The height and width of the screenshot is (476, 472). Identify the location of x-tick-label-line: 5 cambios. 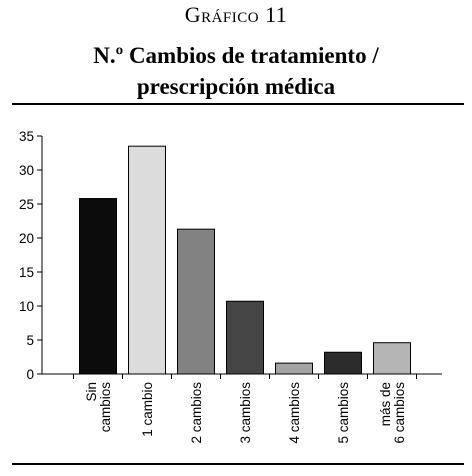
(343, 413).